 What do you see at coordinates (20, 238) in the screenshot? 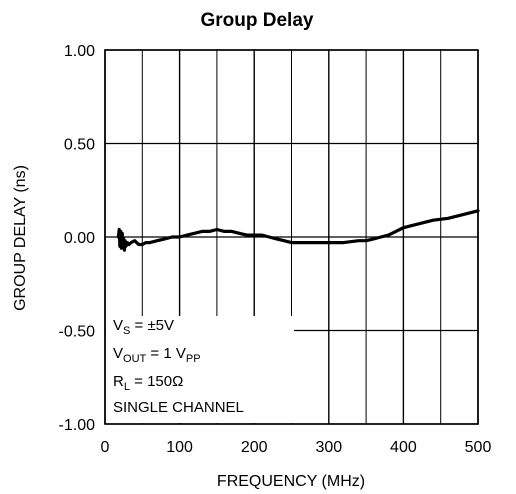
I see `y-axis-label: GROUP DELAY (ns)` at bounding box center [20, 238].